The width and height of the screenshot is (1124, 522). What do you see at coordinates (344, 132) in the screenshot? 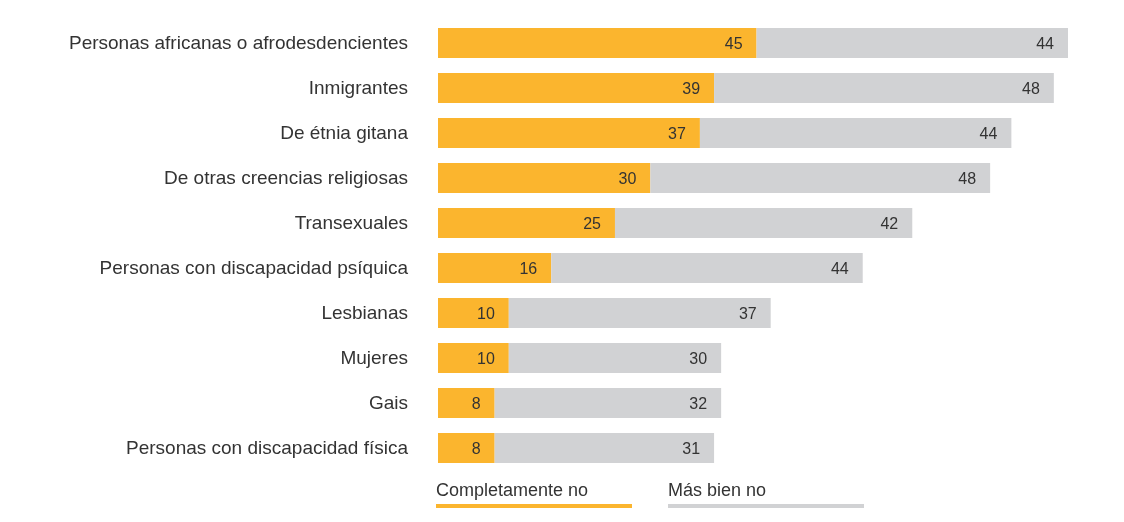
I see `y-tick-label: De étnia gitana` at bounding box center [344, 132].